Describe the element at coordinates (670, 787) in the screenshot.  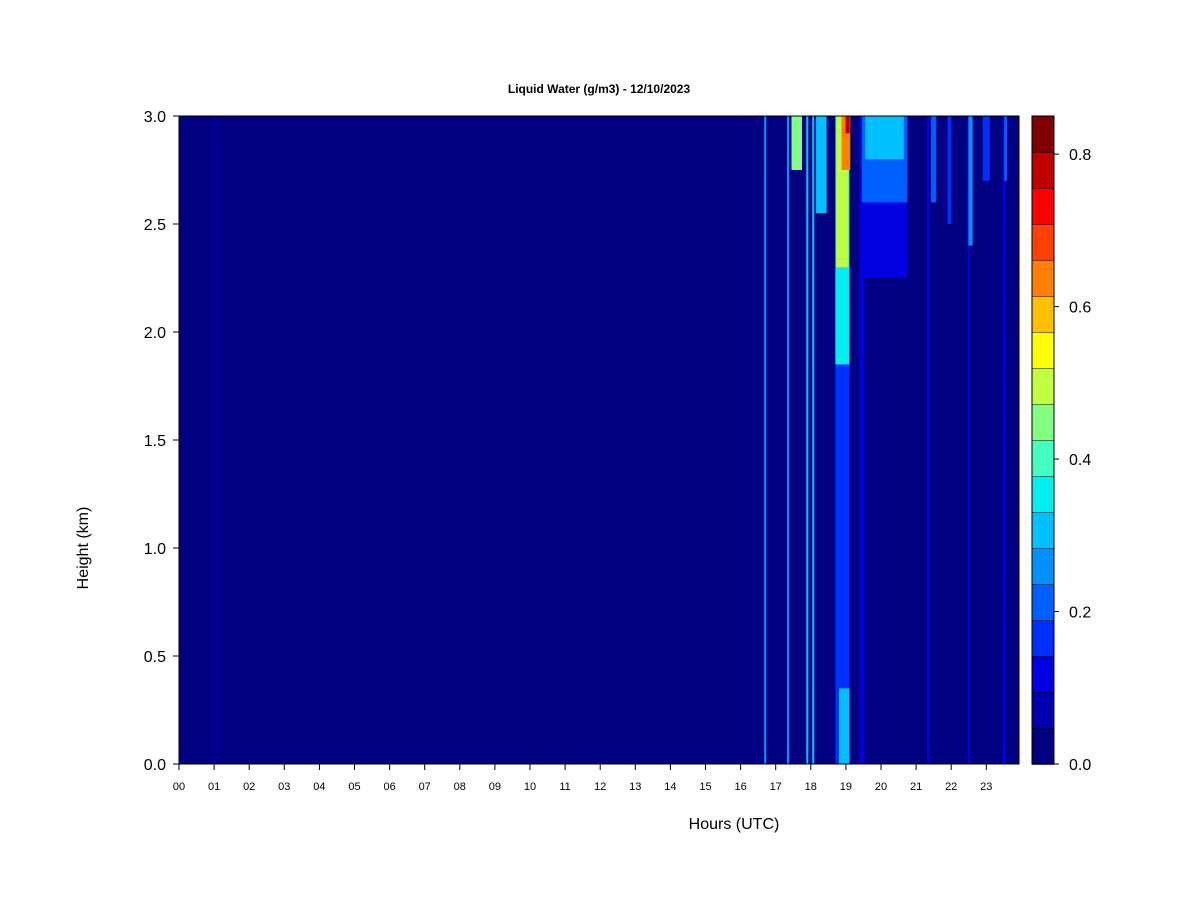
I see `x-tick-label: 14` at that location.